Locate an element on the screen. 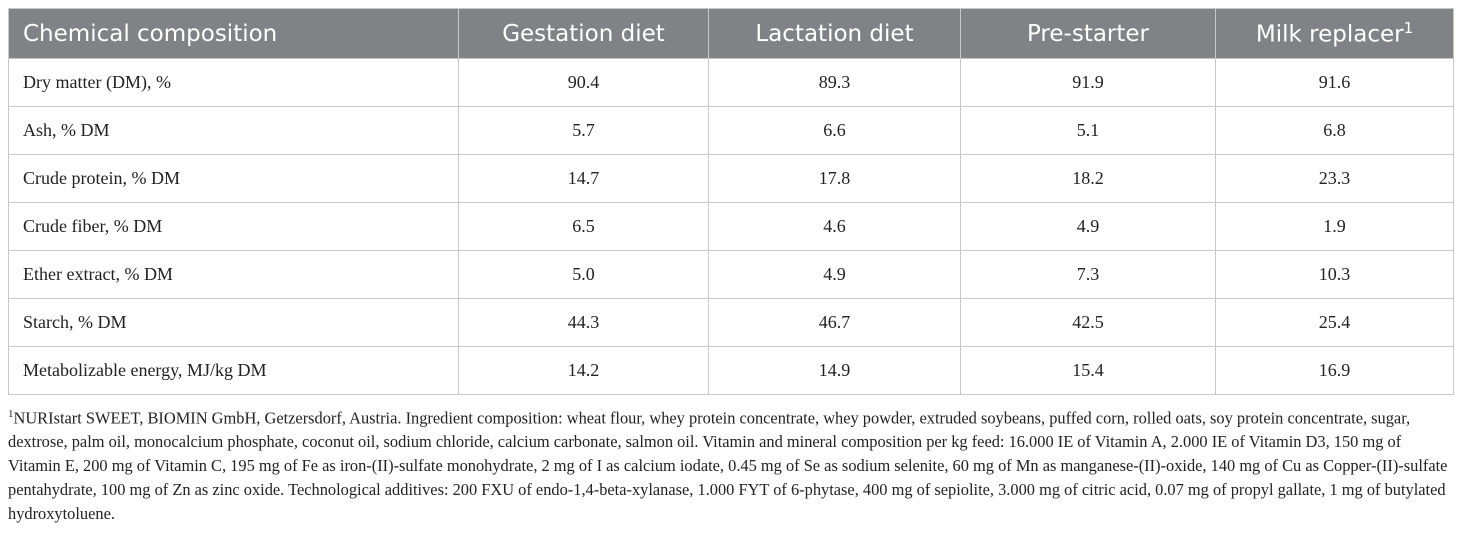 The width and height of the screenshot is (1460, 533). table-row: Dry matter (DM), % 90.4 89.3 91.9 91.6 is located at coordinates (731, 82).